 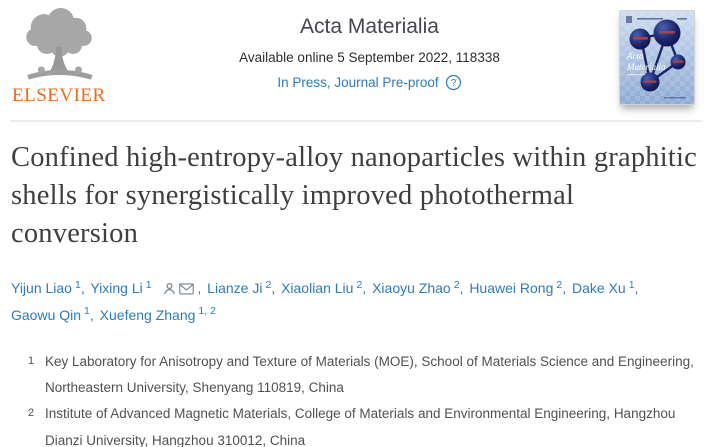 I want to click on author-item: Dake Xu 1,, so click(x=606, y=287).